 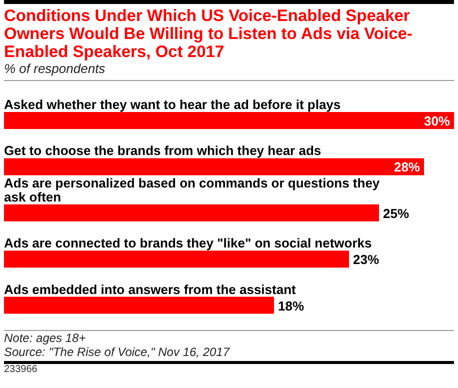 What do you see at coordinates (291, 306) in the screenshot?
I see `data-label: 18%` at bounding box center [291, 306].